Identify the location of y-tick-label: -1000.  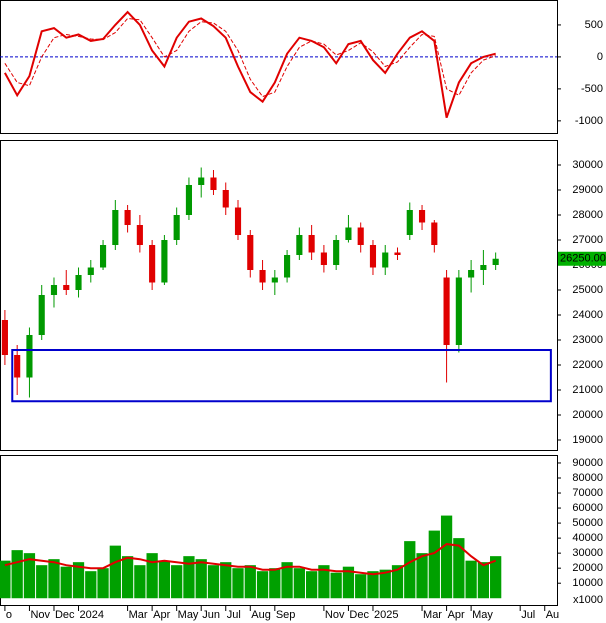
(589, 121).